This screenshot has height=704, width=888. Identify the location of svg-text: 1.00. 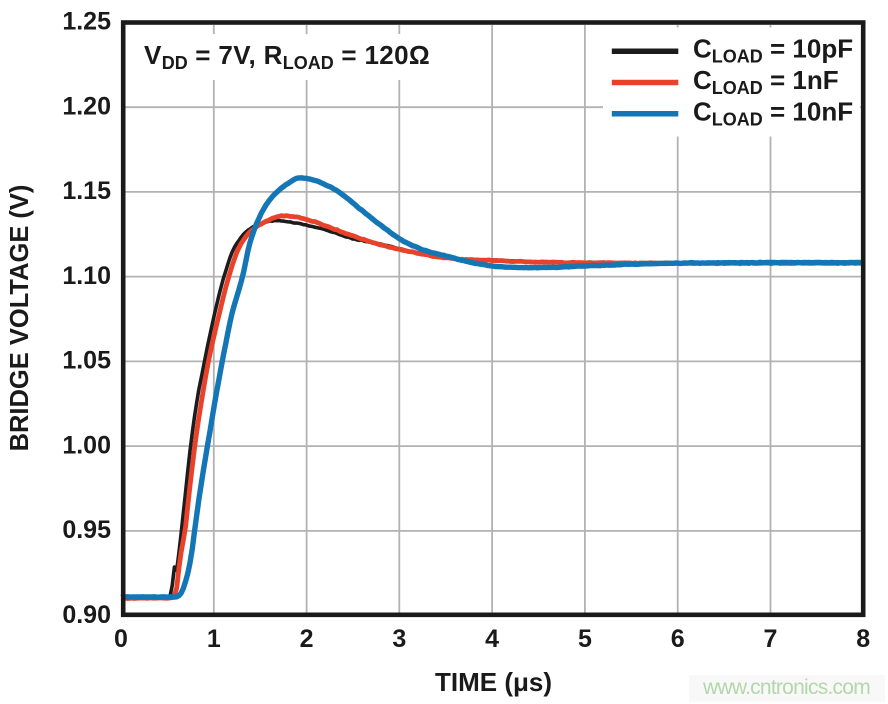
(86, 445).